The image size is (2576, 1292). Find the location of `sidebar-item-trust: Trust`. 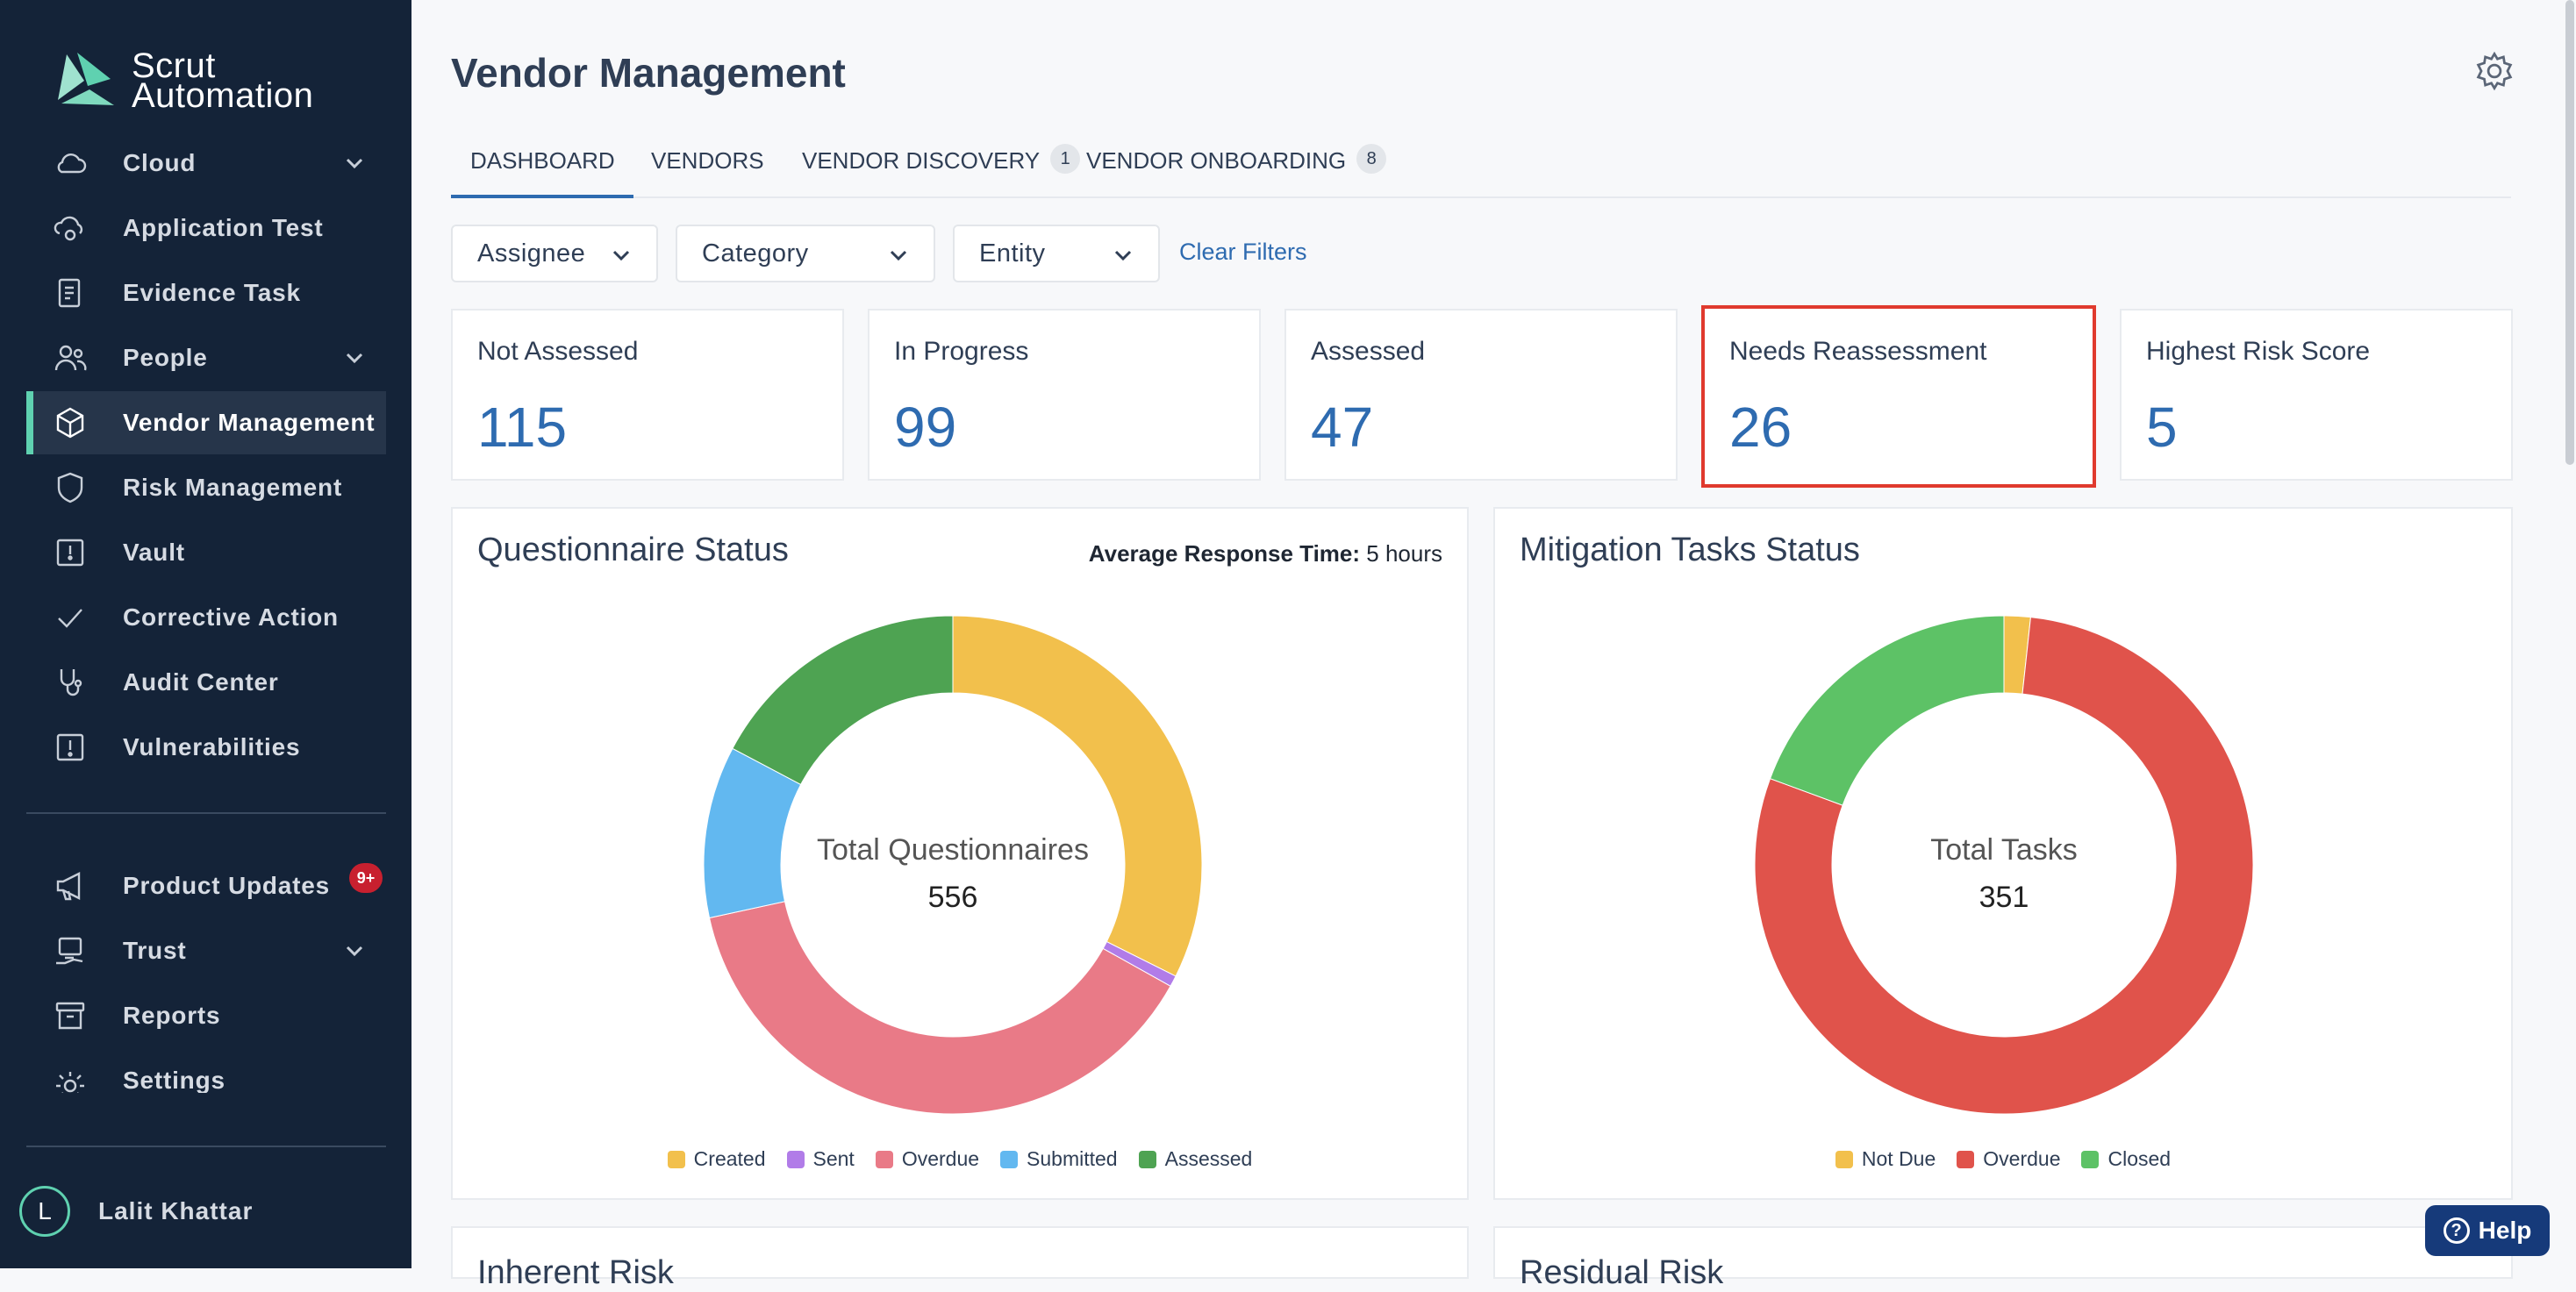

sidebar-item-trust: Trust is located at coordinates (206, 951).